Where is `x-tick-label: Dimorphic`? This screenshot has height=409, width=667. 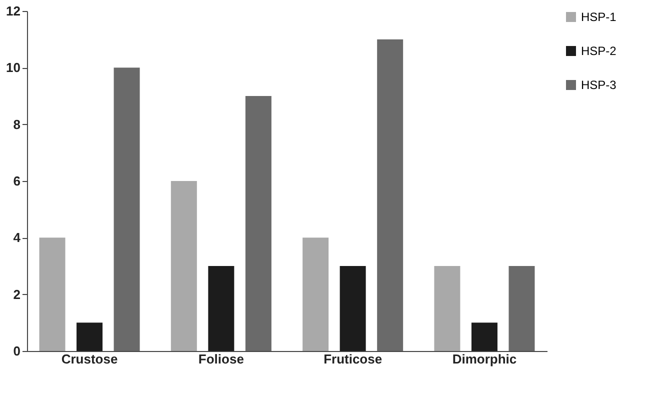
x-tick-label: Dimorphic is located at coordinates (484, 359).